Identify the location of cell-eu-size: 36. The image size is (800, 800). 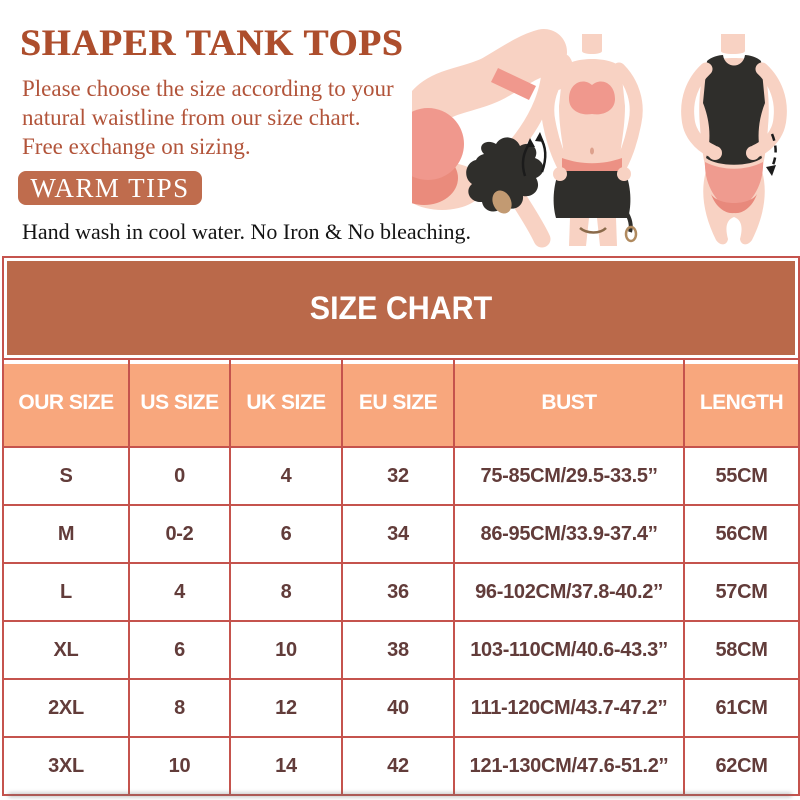
(398, 592).